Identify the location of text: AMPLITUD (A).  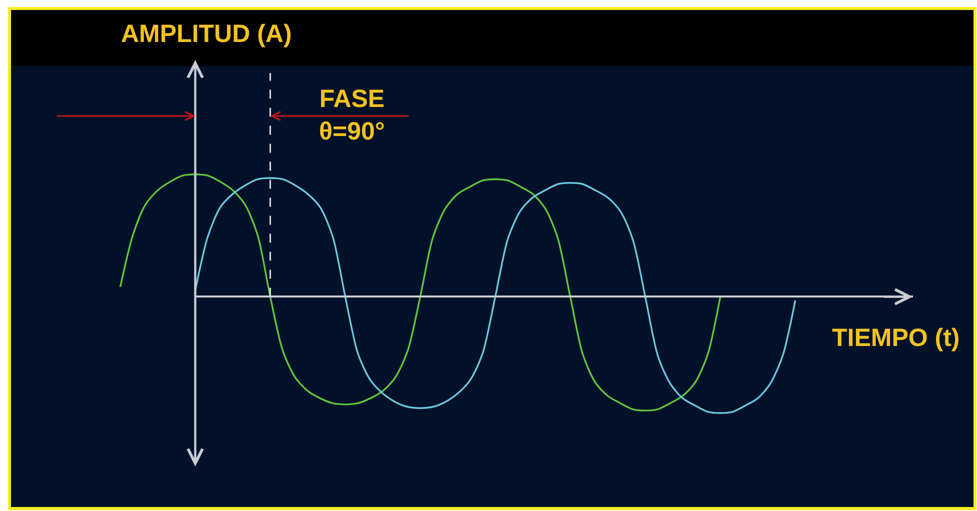
(206, 34).